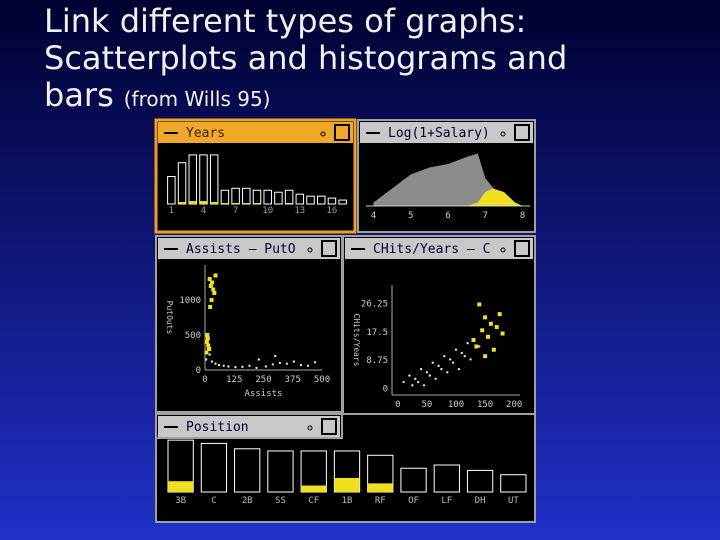 This screenshot has height=540, width=720. Describe the element at coordinates (305, 58) in the screenshot. I see `title-line: Scatterplots and histograms and` at that location.